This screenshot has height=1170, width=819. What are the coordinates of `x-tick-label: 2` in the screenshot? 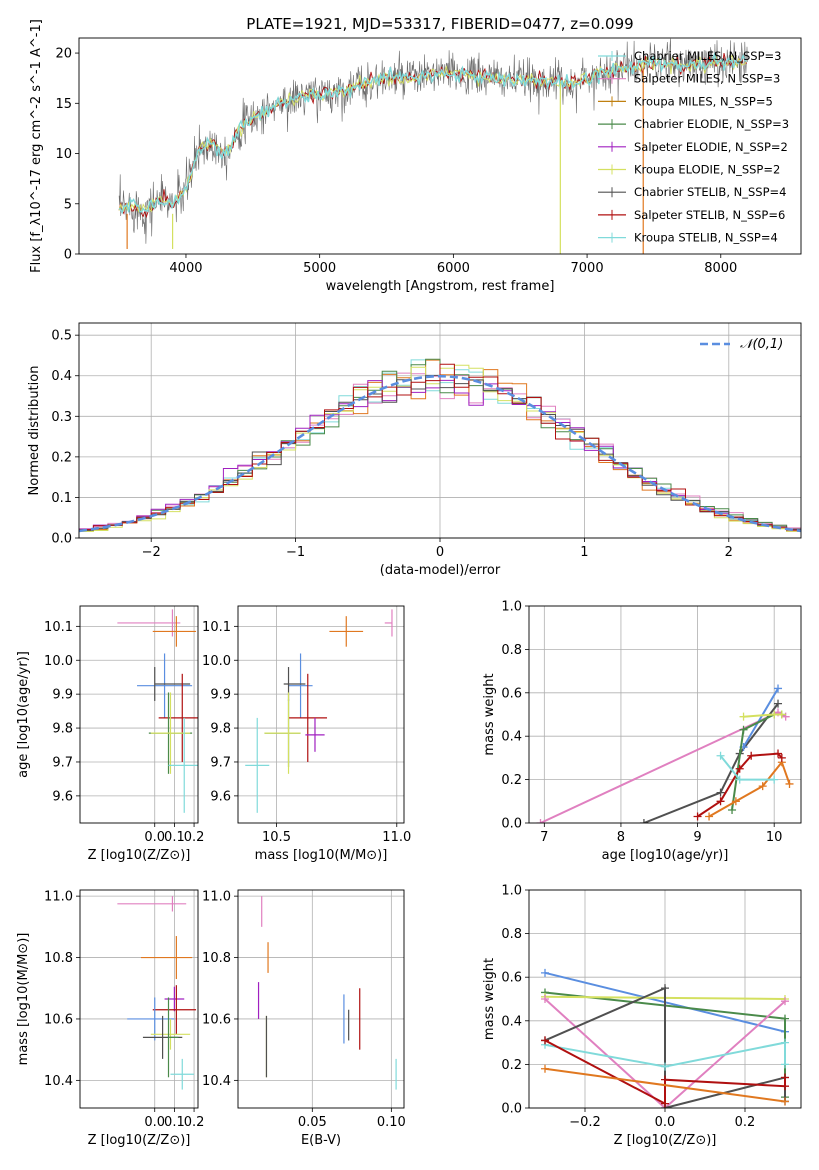 It's located at (729, 552).